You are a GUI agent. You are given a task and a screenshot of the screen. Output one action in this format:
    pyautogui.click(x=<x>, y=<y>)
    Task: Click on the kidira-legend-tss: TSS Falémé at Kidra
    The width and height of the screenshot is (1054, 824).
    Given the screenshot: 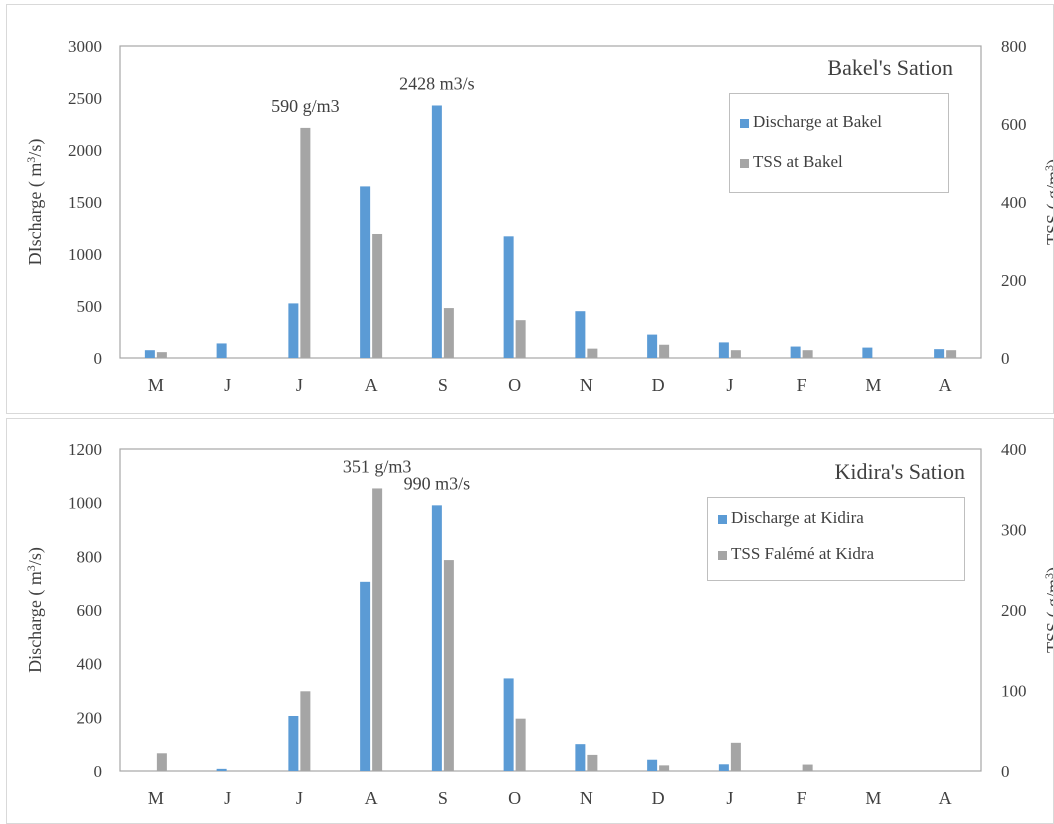 What is the action you would take?
    pyautogui.click(x=796, y=554)
    